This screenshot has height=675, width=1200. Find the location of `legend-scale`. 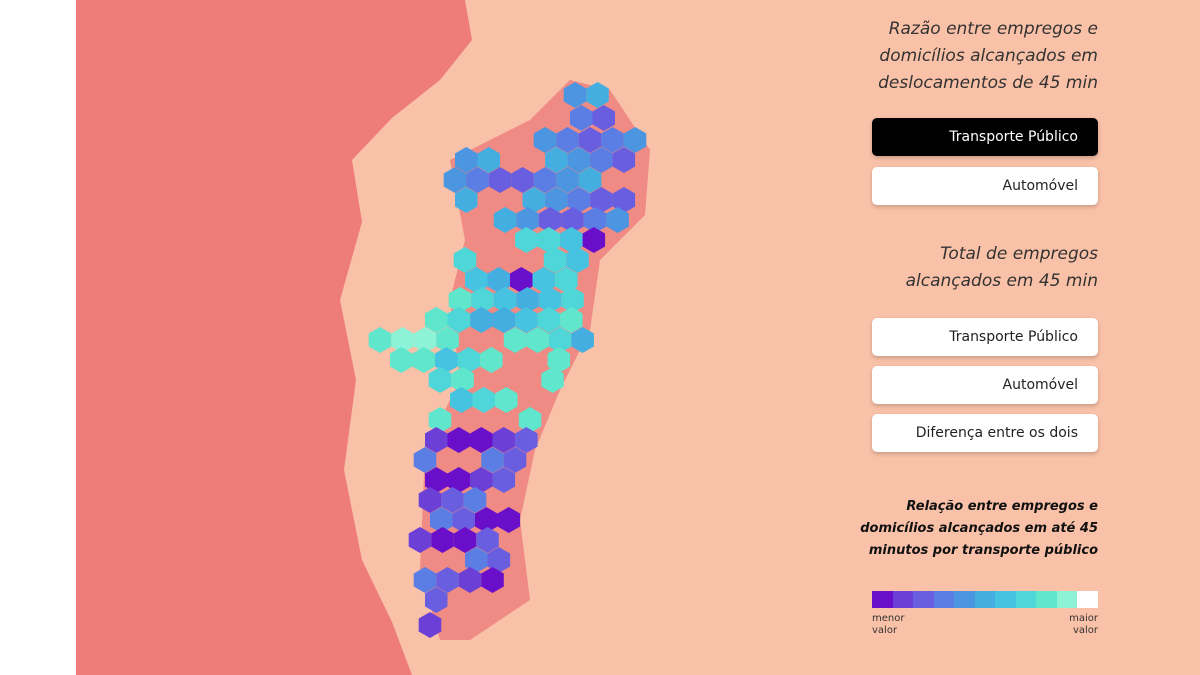

legend-scale is located at coordinates (985, 599).